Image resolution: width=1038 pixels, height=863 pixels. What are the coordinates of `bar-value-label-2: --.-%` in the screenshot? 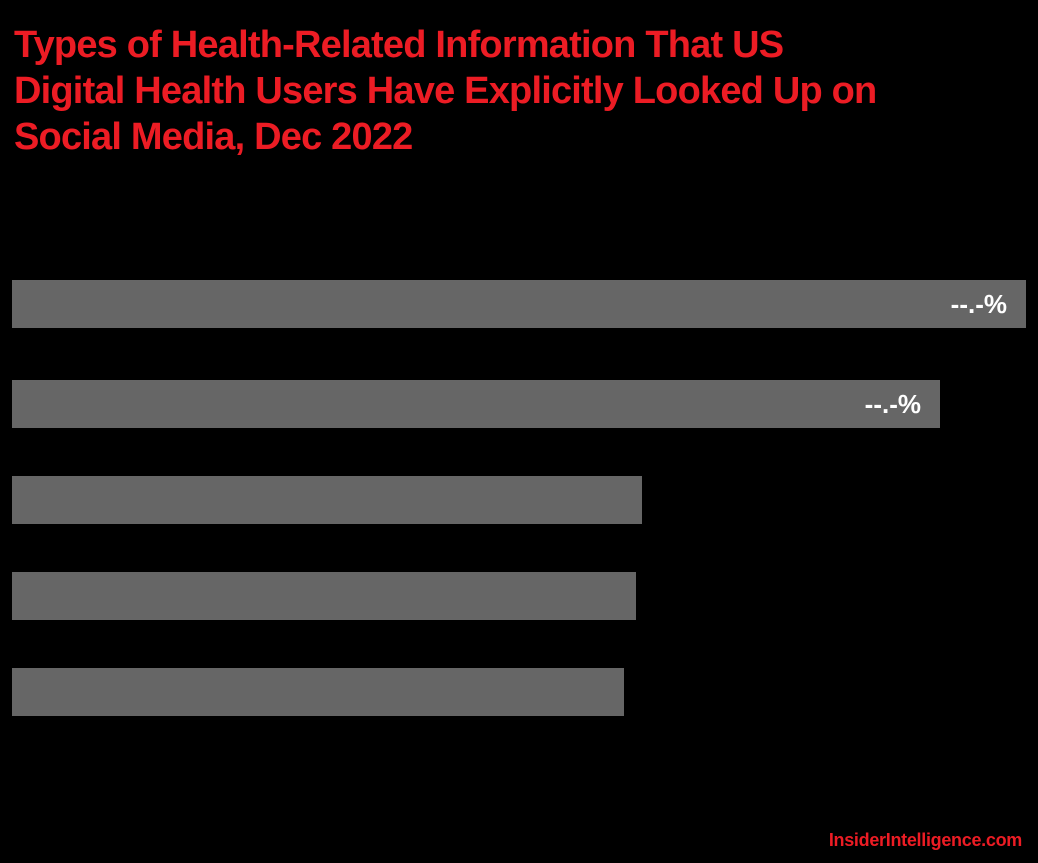 It's located at (892, 404).